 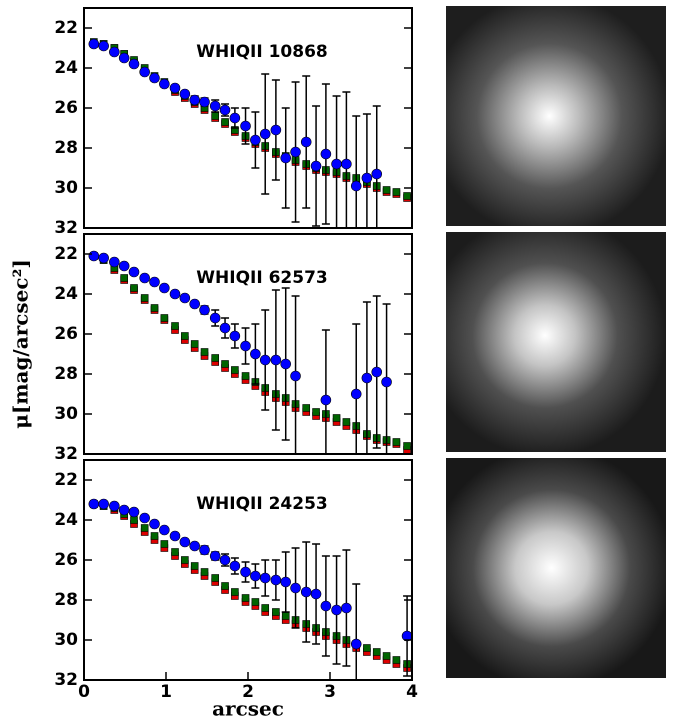 I want to click on y-tick-label: 32, so click(x=66, y=228).